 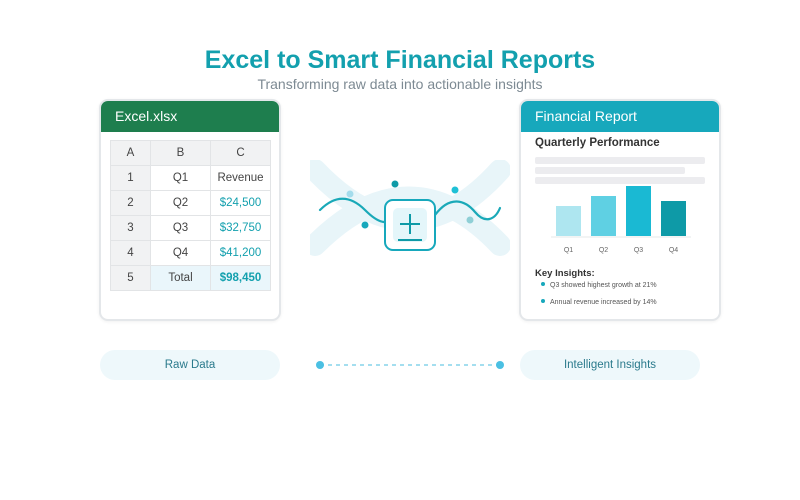 What do you see at coordinates (410, 225) in the screenshot?
I see `calculator-icon` at bounding box center [410, 225].